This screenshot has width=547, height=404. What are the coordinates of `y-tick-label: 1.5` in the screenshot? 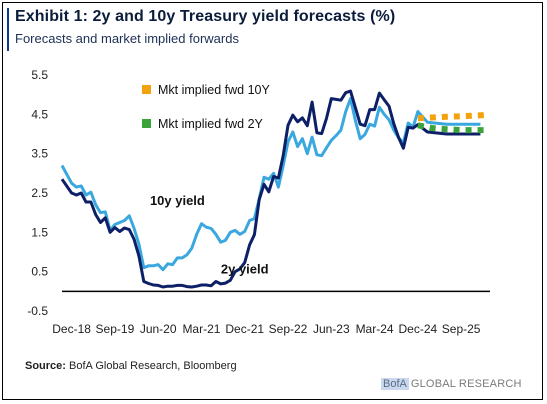 It's located at (39, 232).